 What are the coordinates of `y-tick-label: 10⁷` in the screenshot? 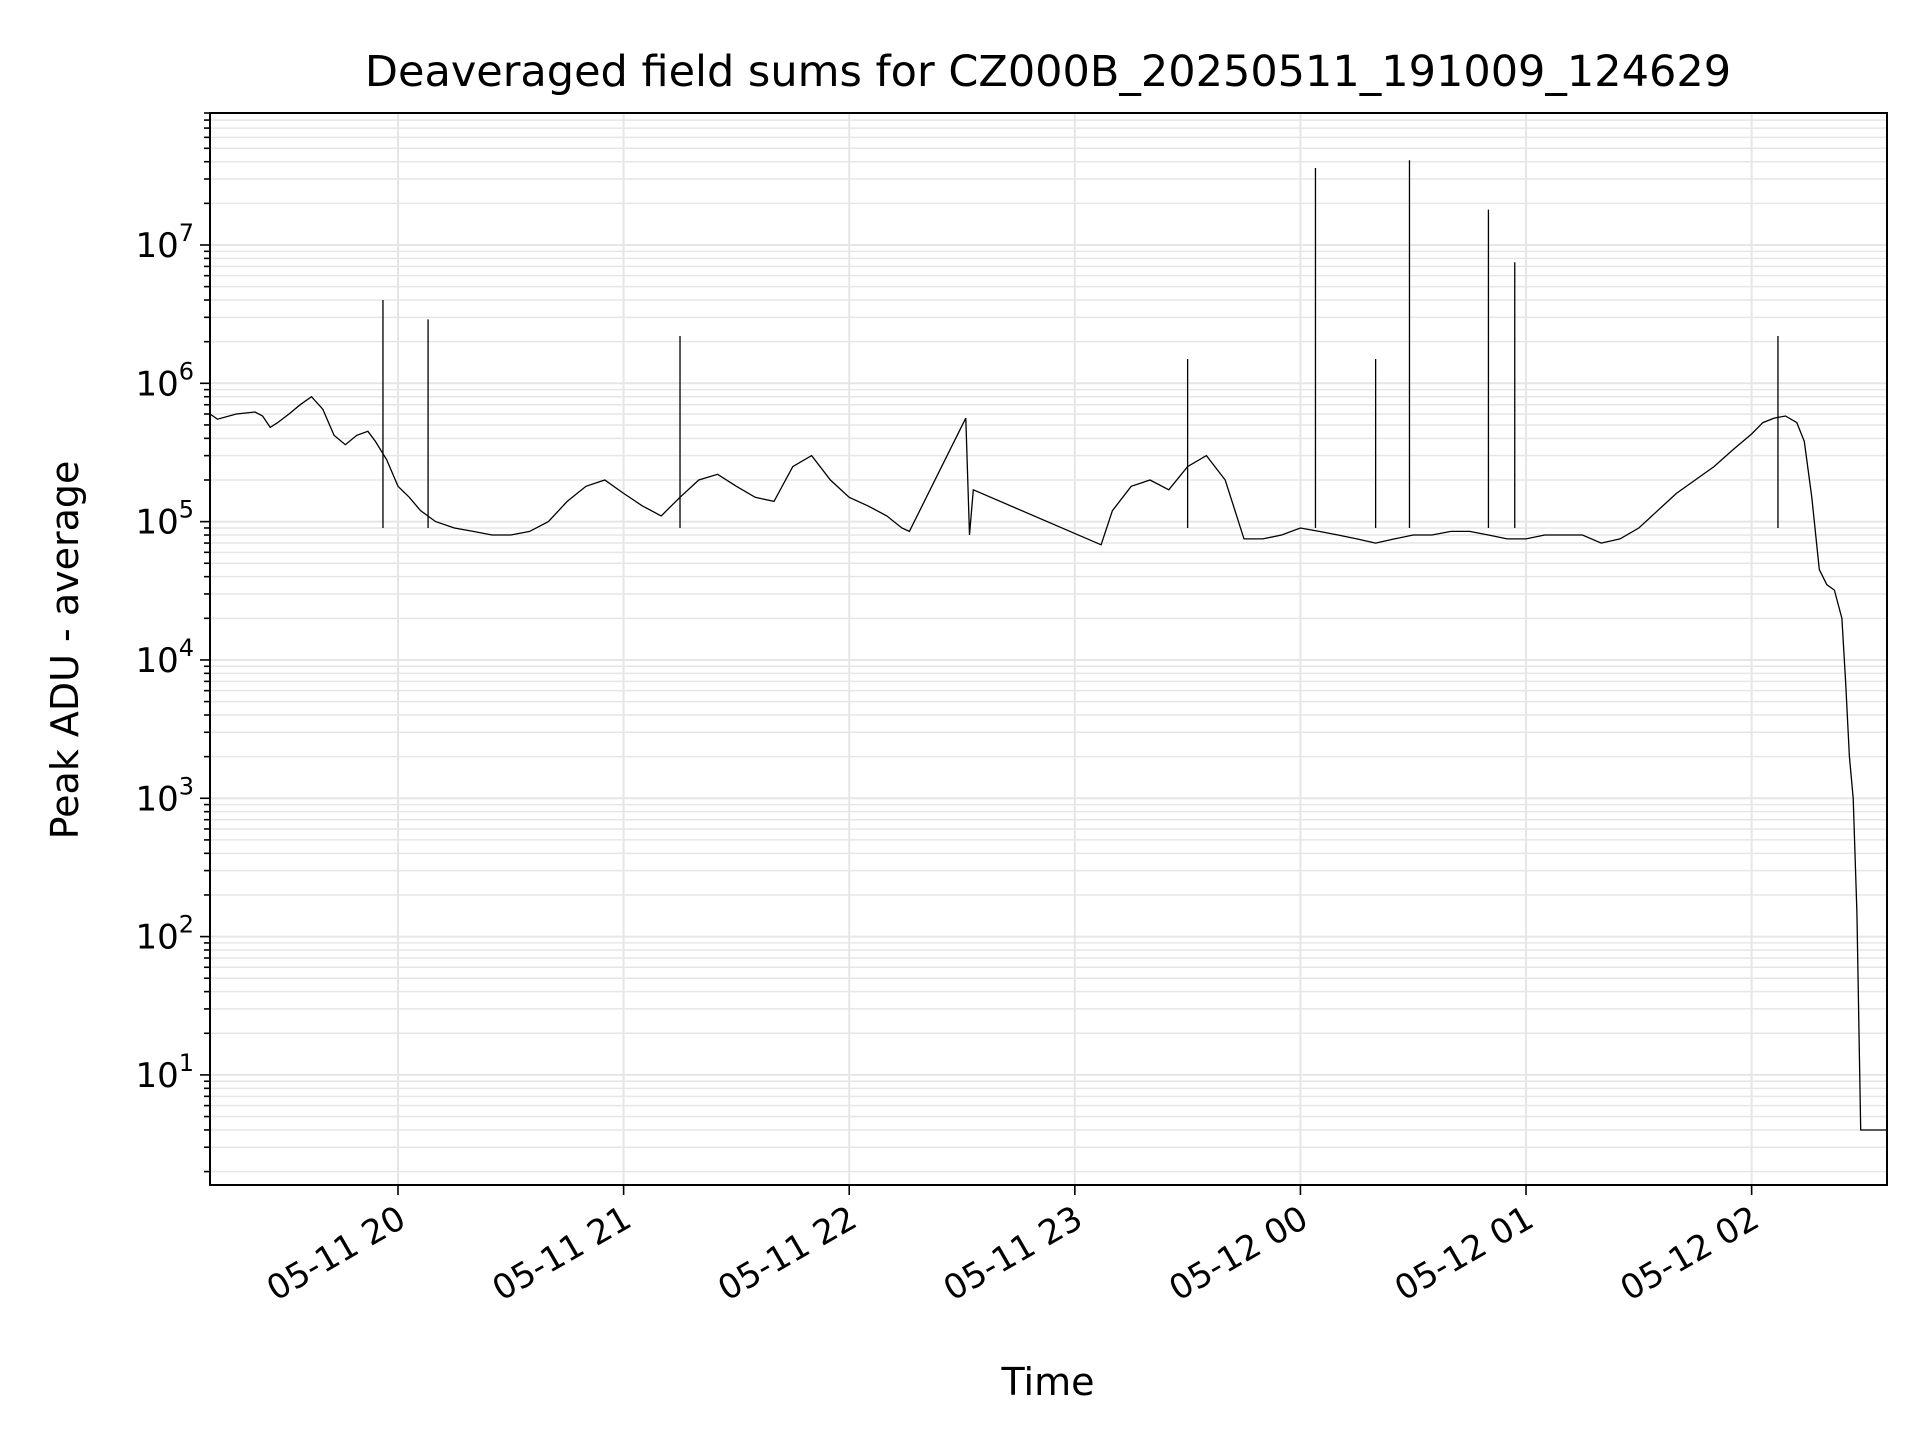 It's located at (164, 242).